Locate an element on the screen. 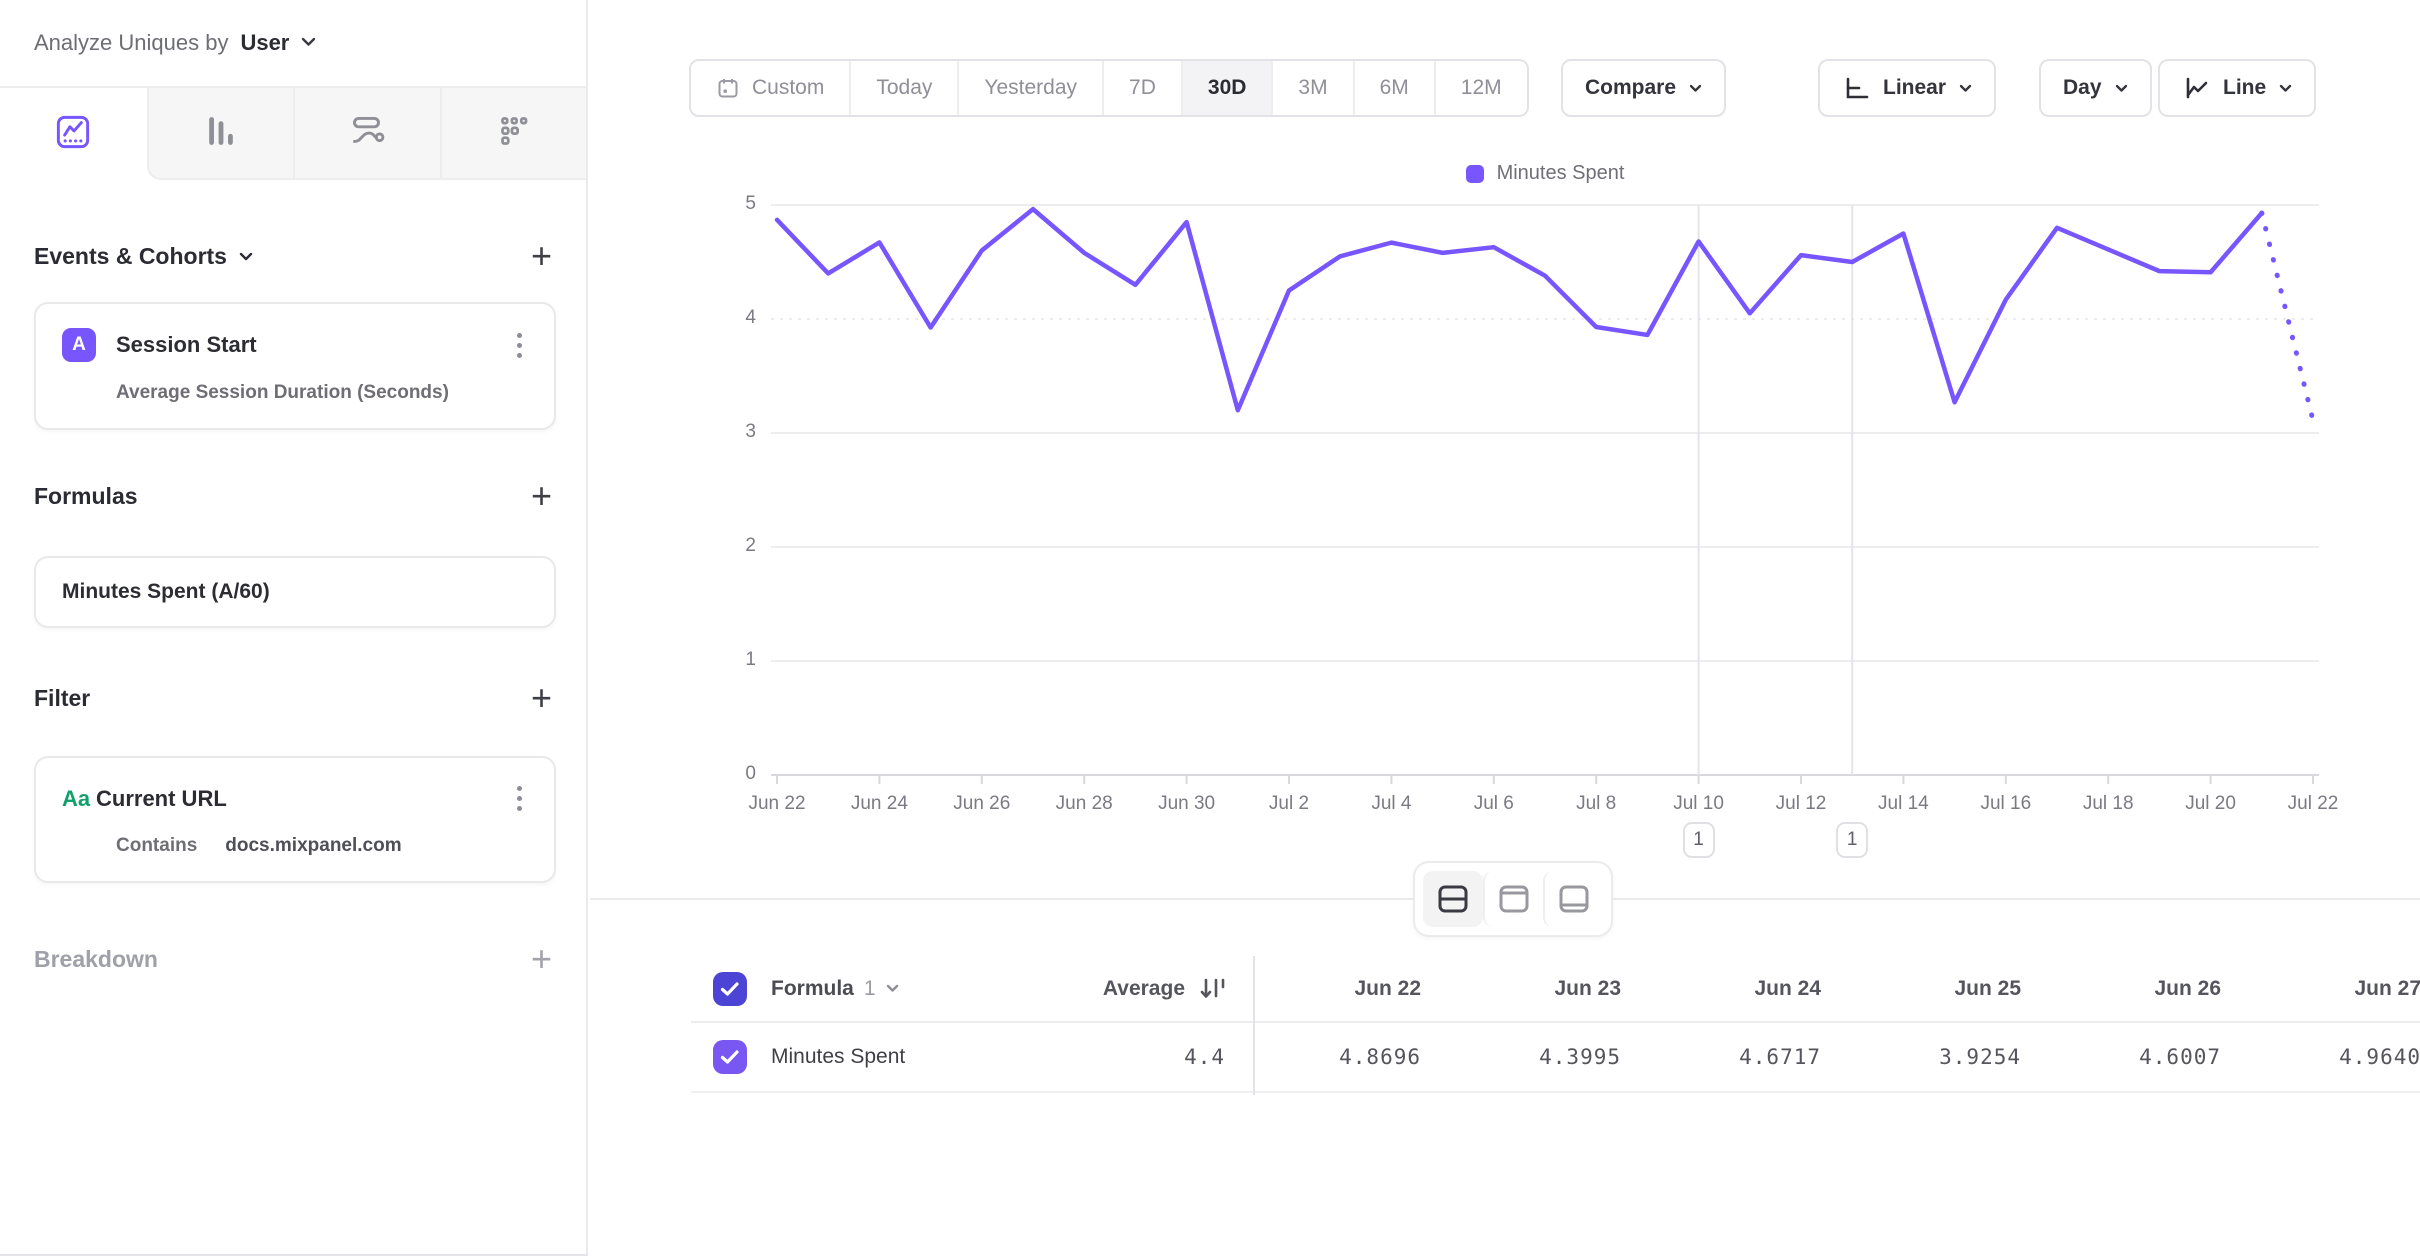  date-range-12m: 12M is located at coordinates (1480, 88).